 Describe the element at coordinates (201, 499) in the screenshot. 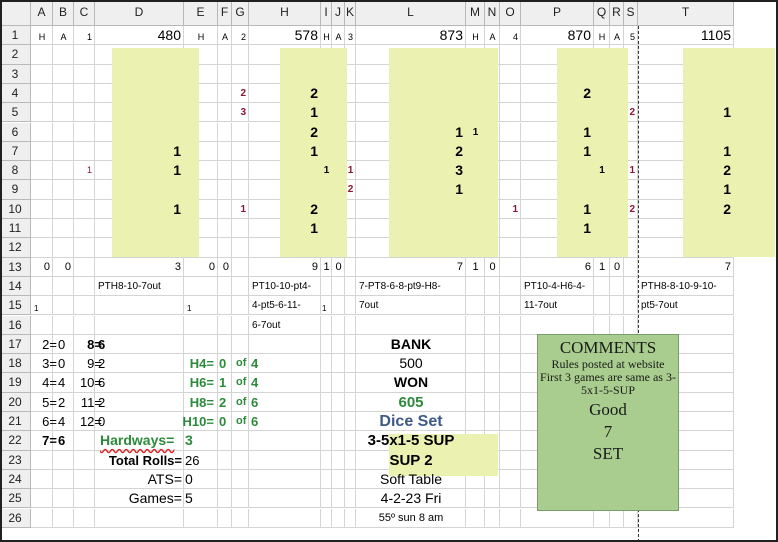

I see `cell-e25` at that location.